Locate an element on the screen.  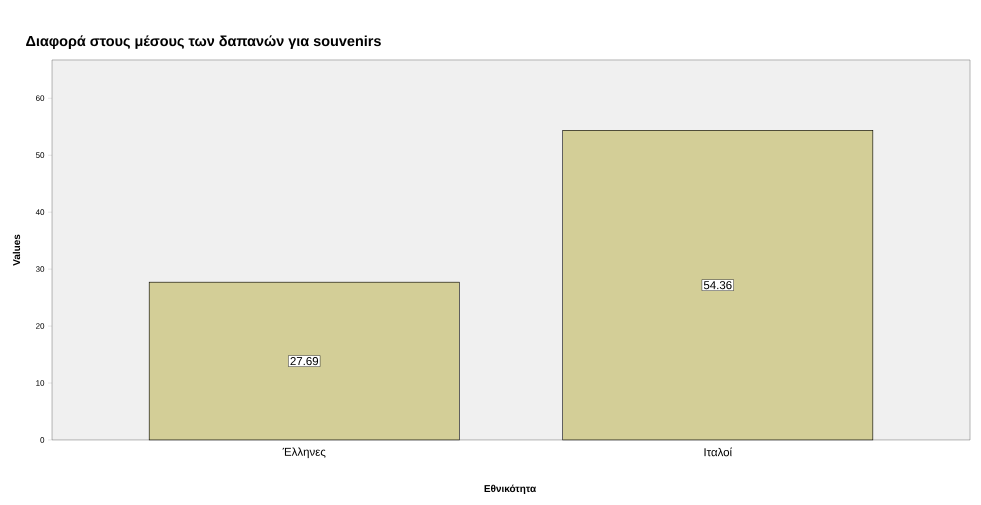
x-tick-label: Ιταλοί is located at coordinates (718, 452).